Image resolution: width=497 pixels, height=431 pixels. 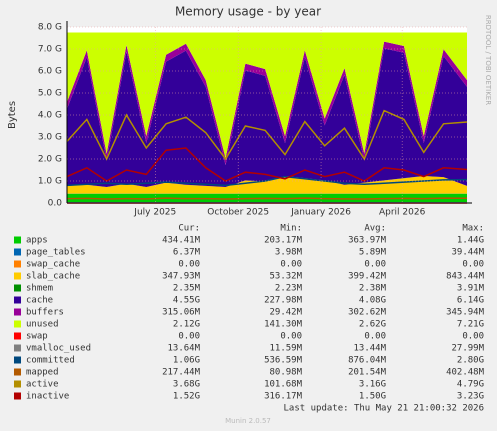 What do you see at coordinates (50, 28) in the screenshot?
I see `y-tick-label: 8.0 G` at bounding box center [50, 28].